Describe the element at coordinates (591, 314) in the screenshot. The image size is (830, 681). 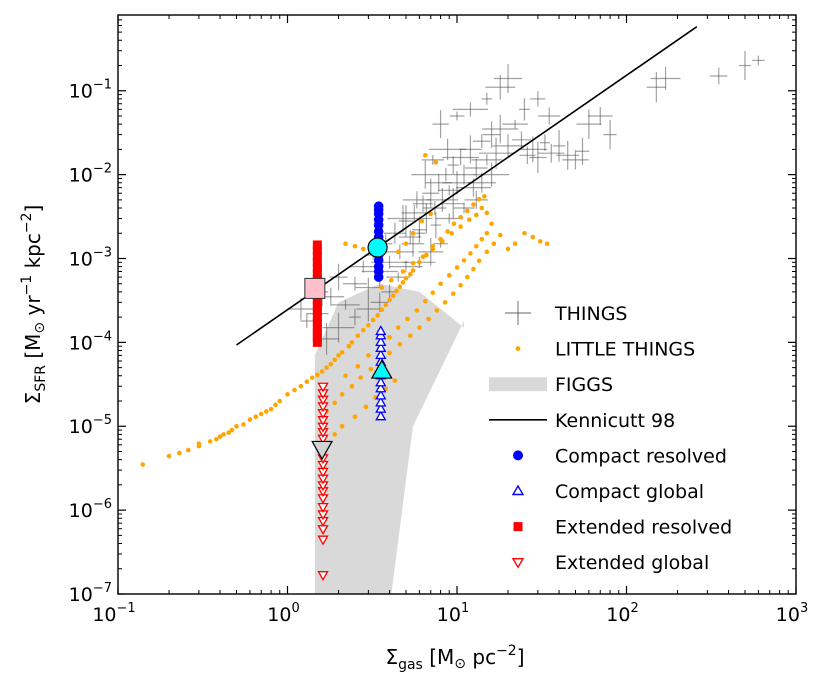
I see `legend-label: THINGS` at that location.